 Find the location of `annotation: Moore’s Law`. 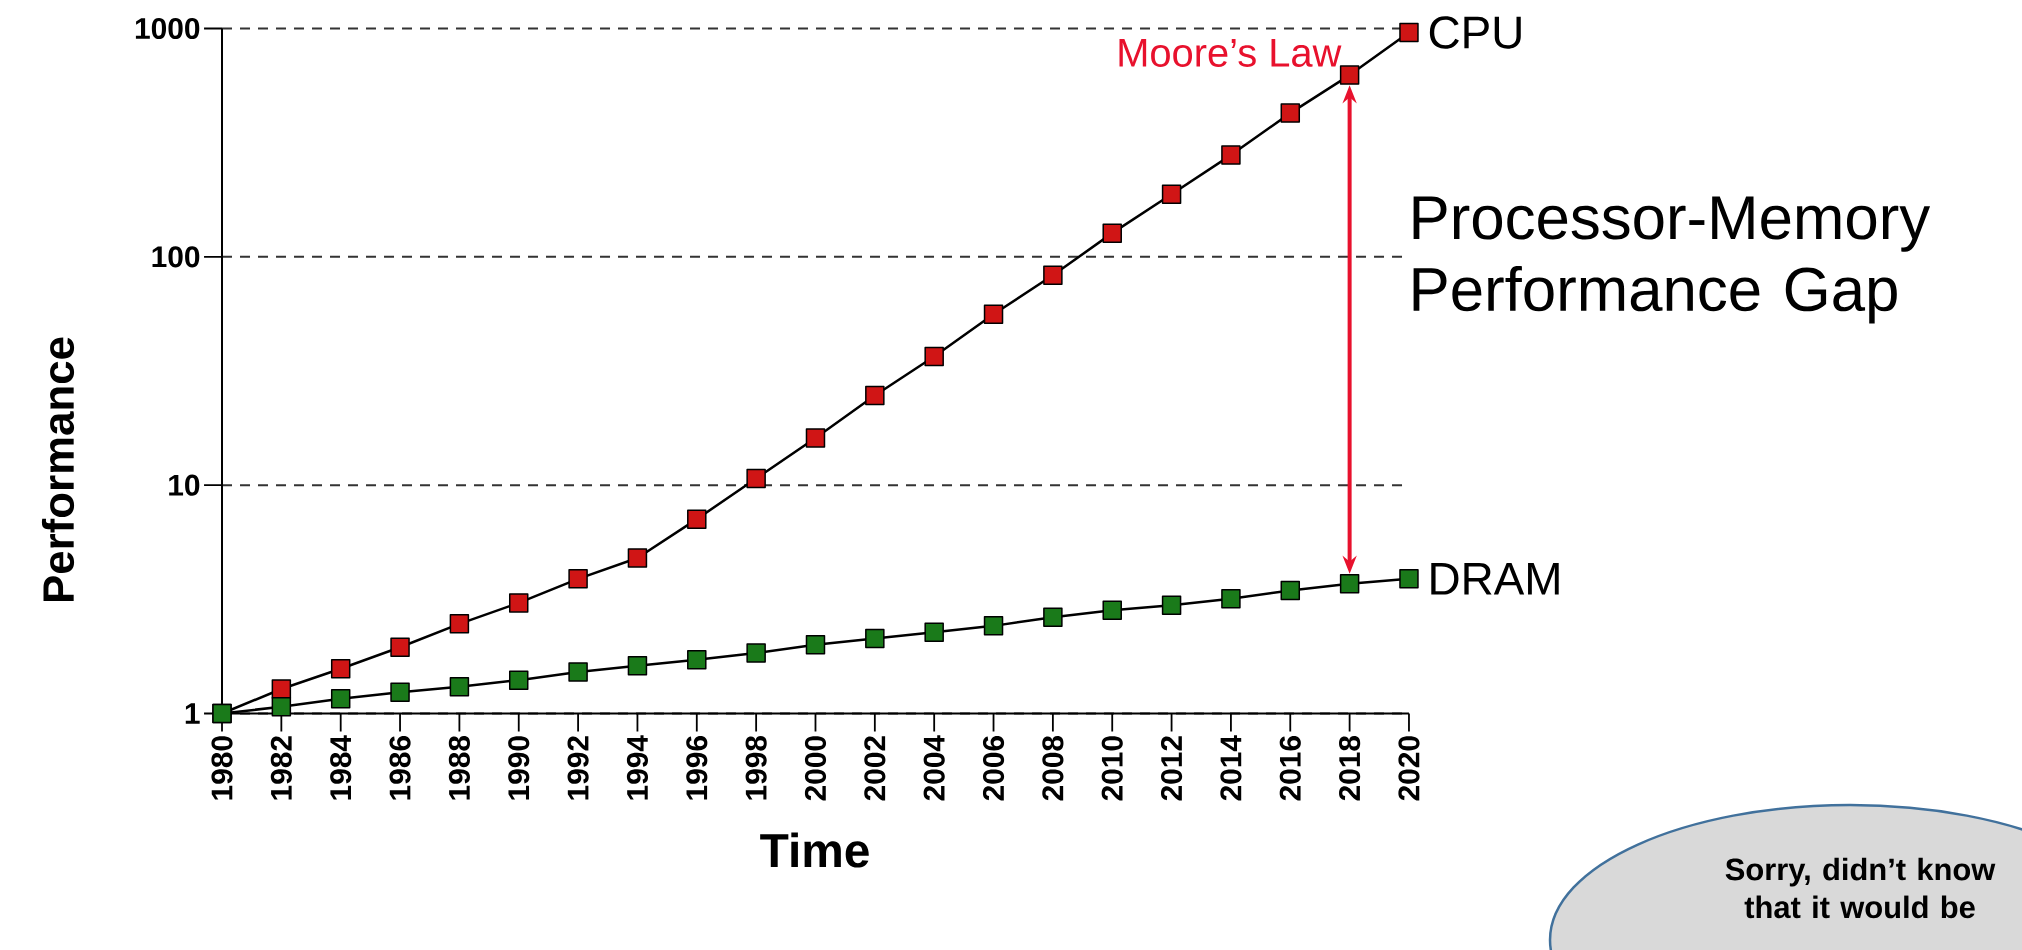

annotation: Moore’s Law is located at coordinates (1230, 53).